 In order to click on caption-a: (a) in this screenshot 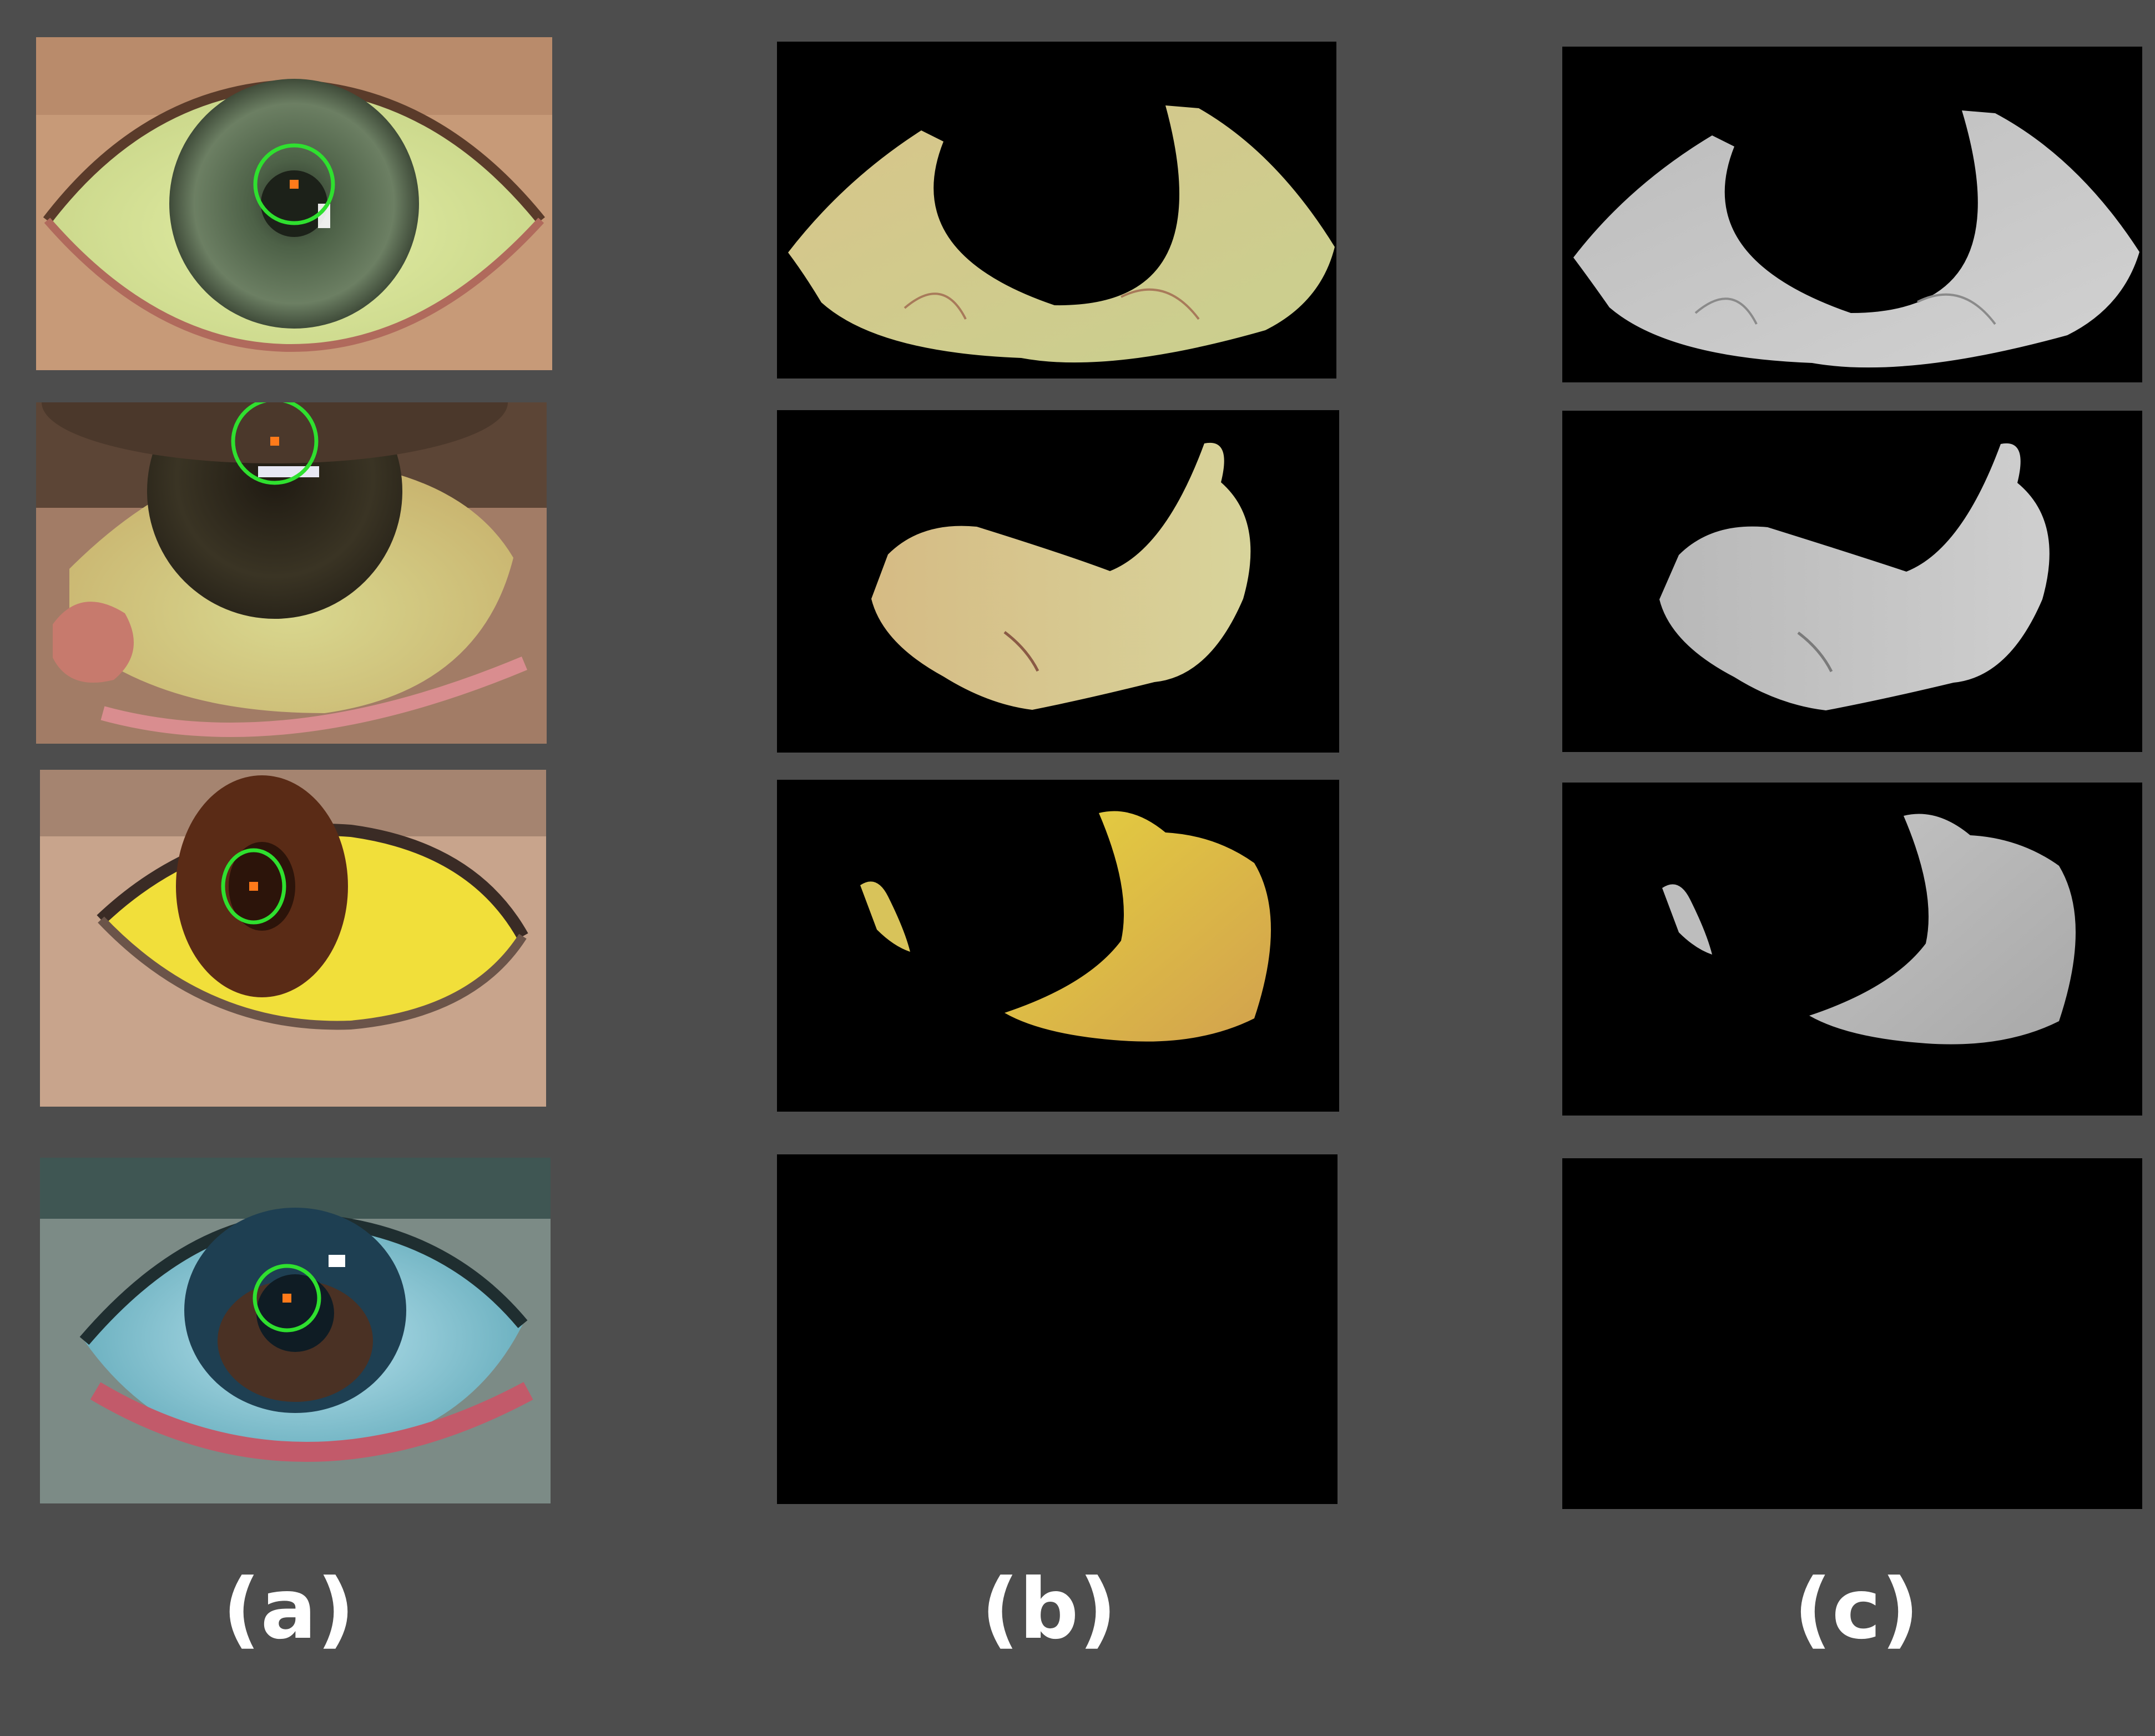, I will do `click(289, 1609)`.